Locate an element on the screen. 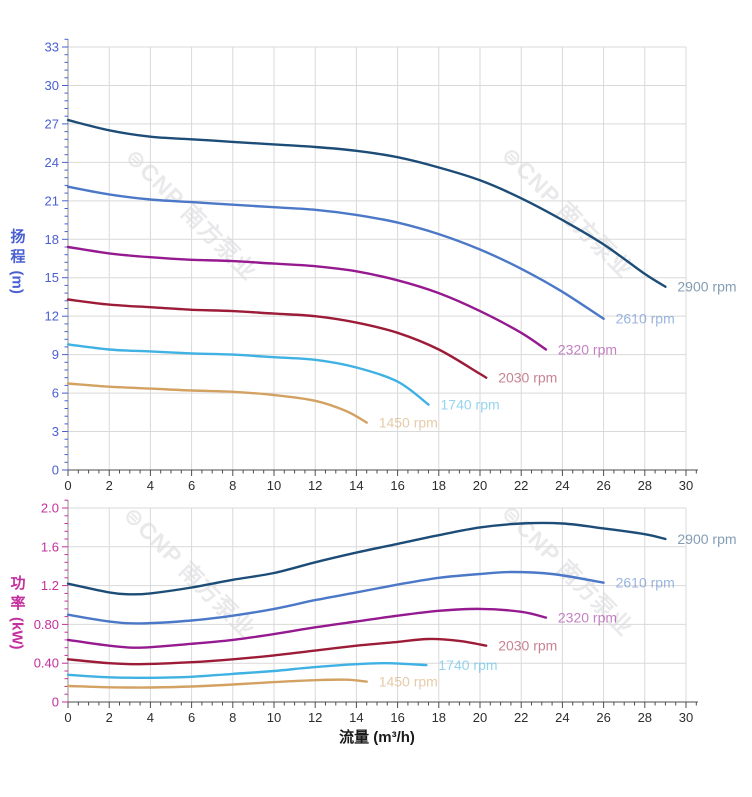  y-tick-label: 3 is located at coordinates (55, 431).